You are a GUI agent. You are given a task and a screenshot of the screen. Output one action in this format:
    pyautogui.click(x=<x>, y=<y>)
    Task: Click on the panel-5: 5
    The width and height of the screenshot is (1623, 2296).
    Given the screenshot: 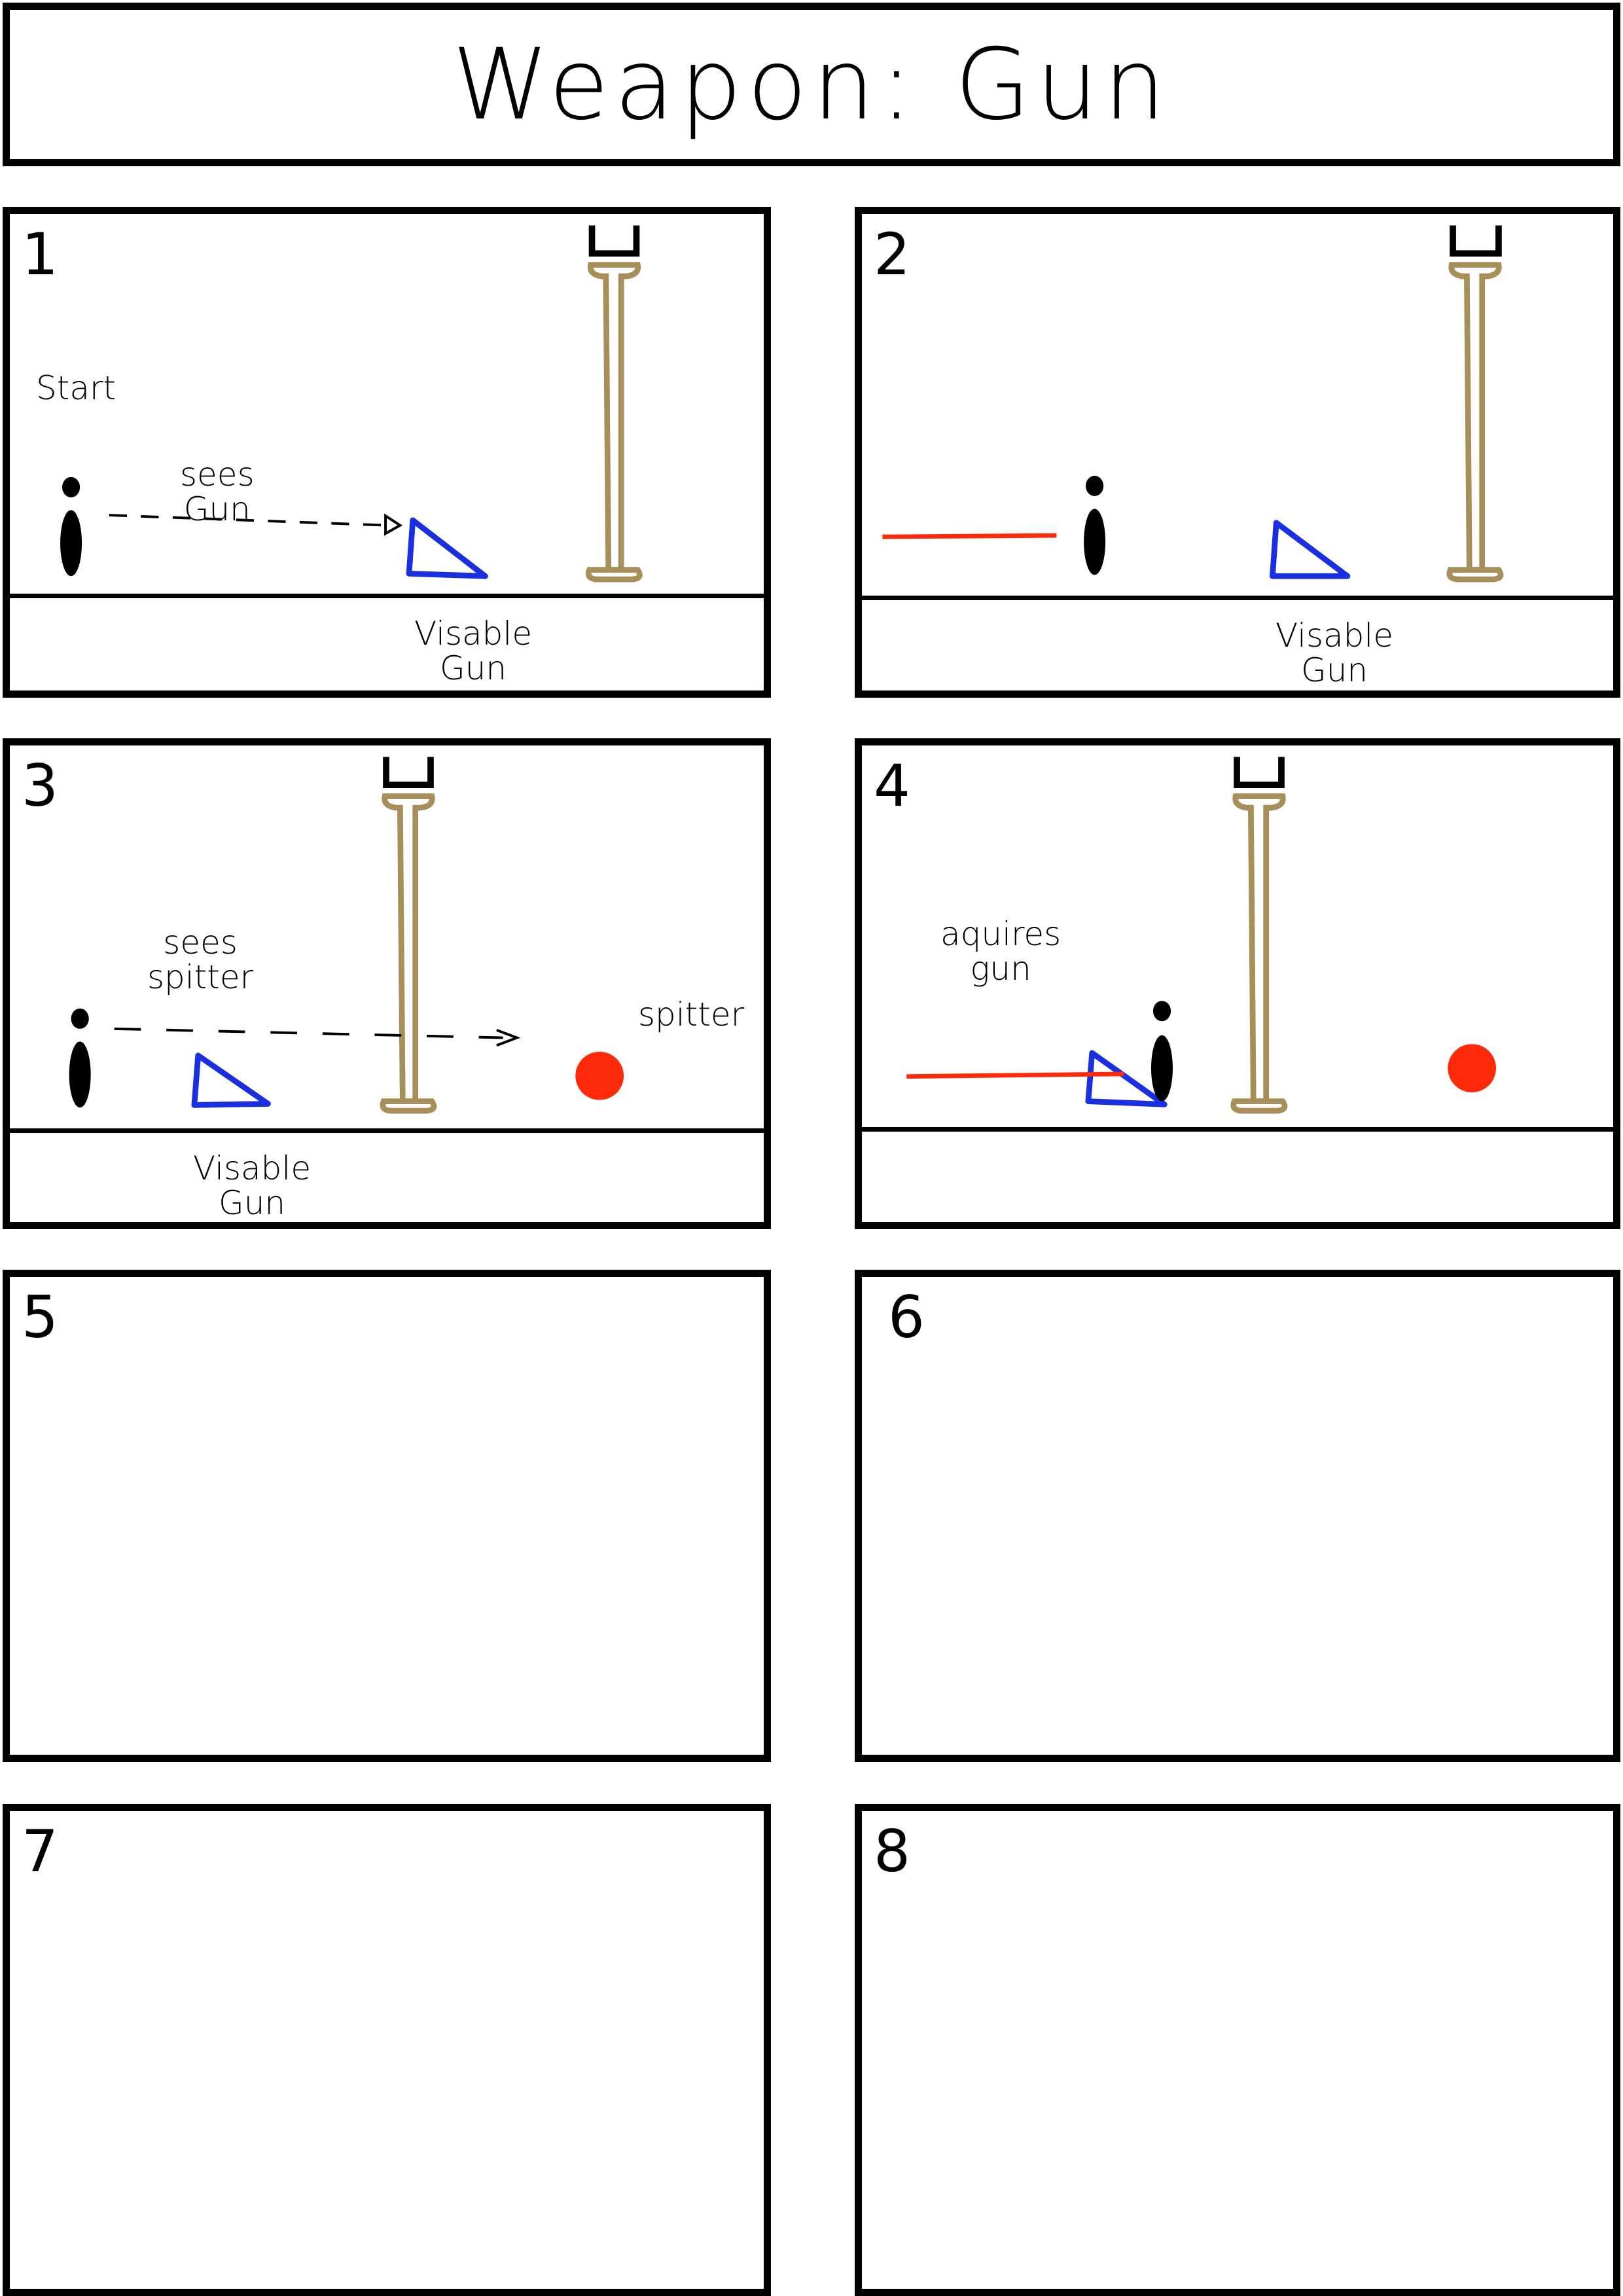 What is the action you would take?
    pyautogui.click(x=387, y=1516)
    